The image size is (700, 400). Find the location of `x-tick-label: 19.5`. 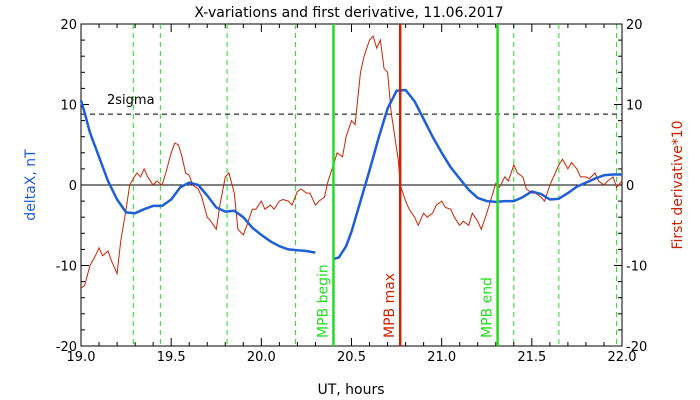

x-tick-label: 19.5 is located at coordinates (171, 357).